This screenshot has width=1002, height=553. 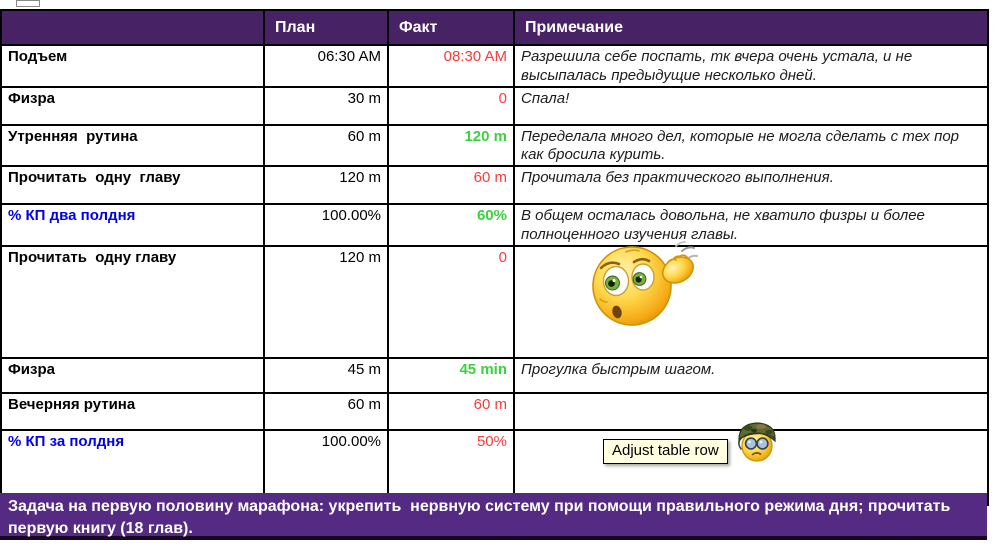 What do you see at coordinates (28, 3) in the screenshot?
I see `partial-cell-above-header` at bounding box center [28, 3].